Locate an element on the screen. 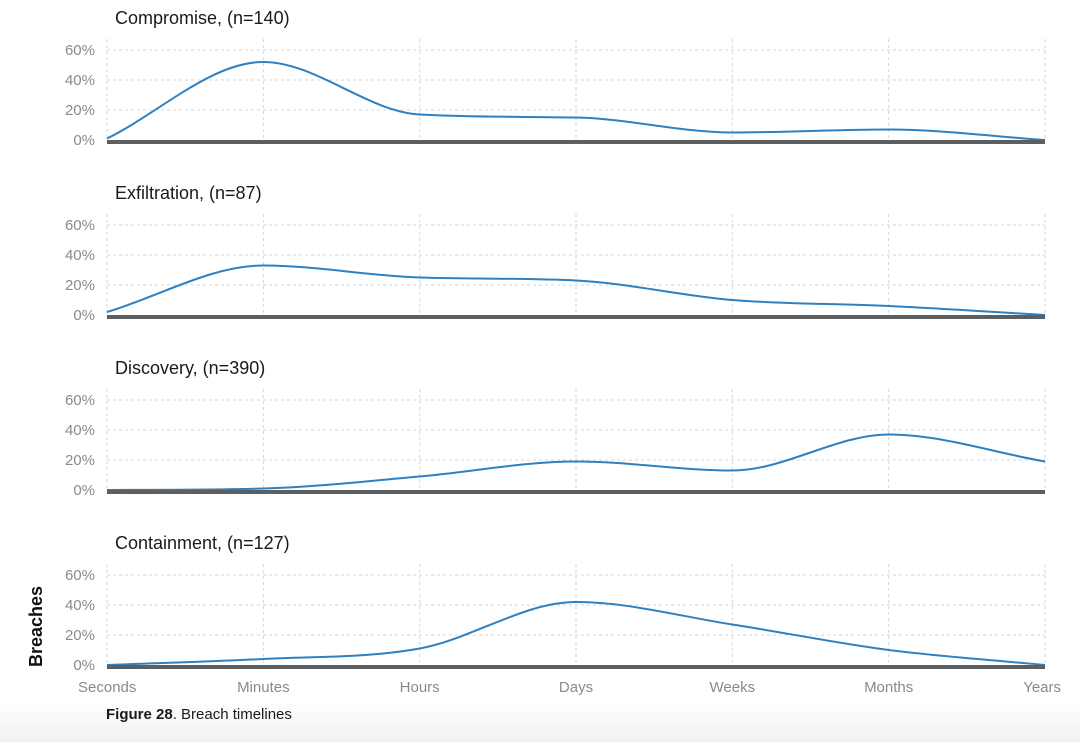 This screenshot has width=1080, height=742. y-axis-title: Breaches is located at coordinates (36, 626).